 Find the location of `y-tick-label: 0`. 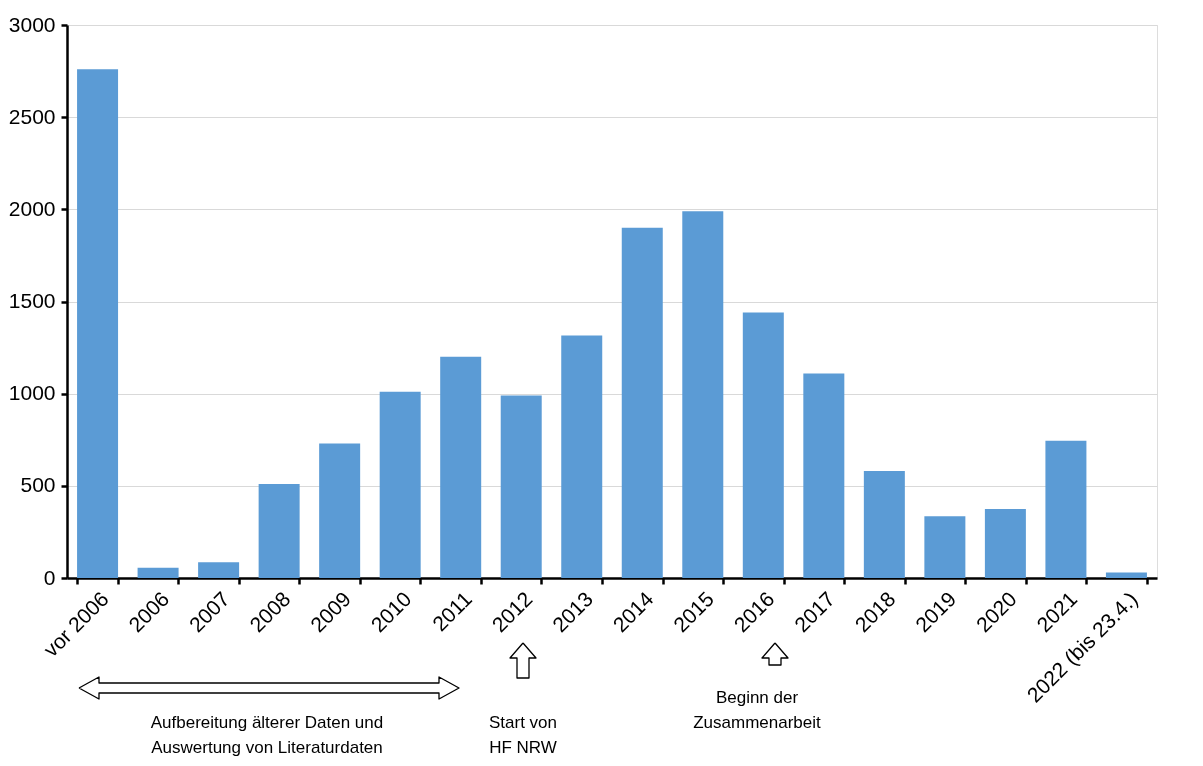

y-tick-label: 0 is located at coordinates (49, 577).